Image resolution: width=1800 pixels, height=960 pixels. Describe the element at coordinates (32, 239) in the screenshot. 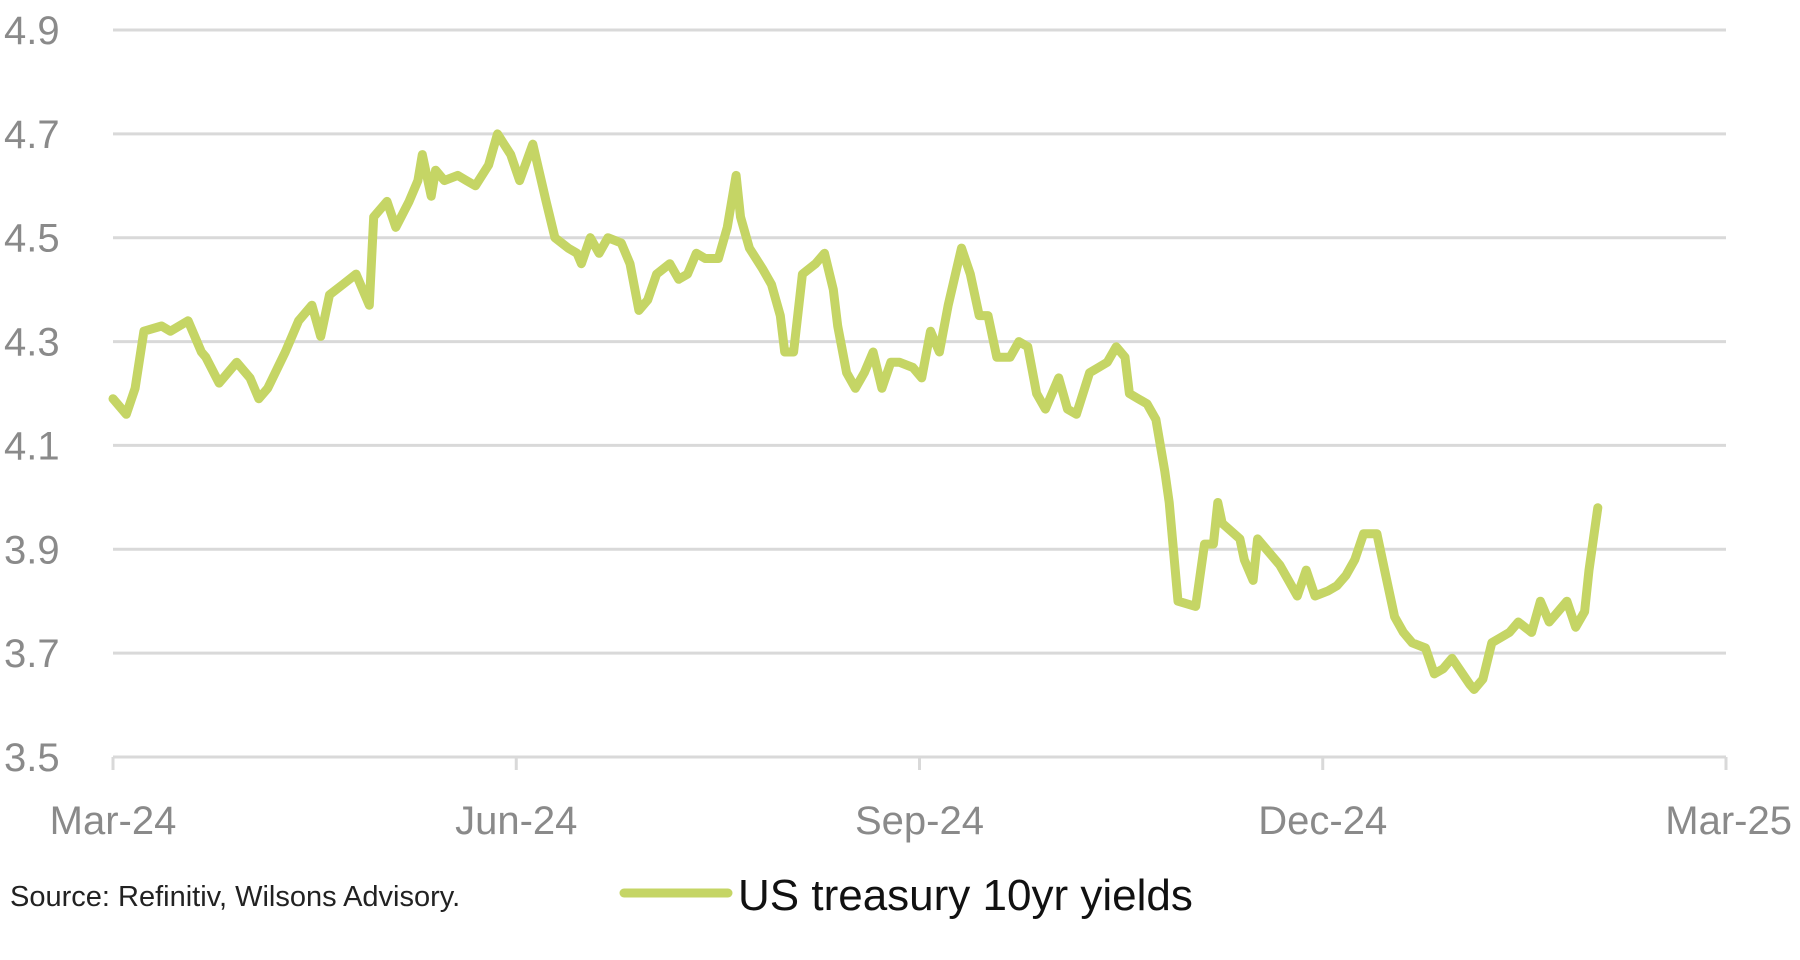

I see `y-tick-label: 4.5` at that location.